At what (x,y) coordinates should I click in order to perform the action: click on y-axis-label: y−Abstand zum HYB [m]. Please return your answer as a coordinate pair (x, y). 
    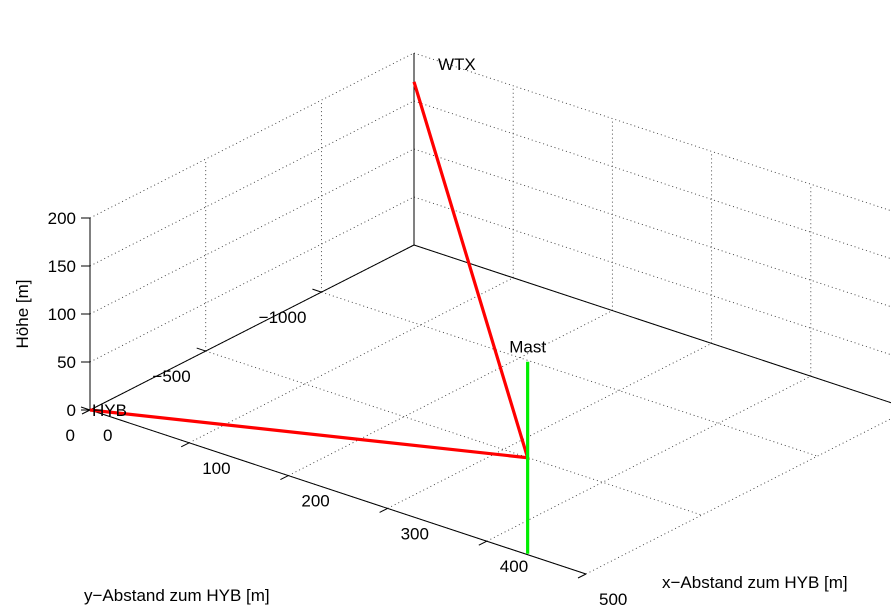
    Looking at the image, I should click on (177, 595).